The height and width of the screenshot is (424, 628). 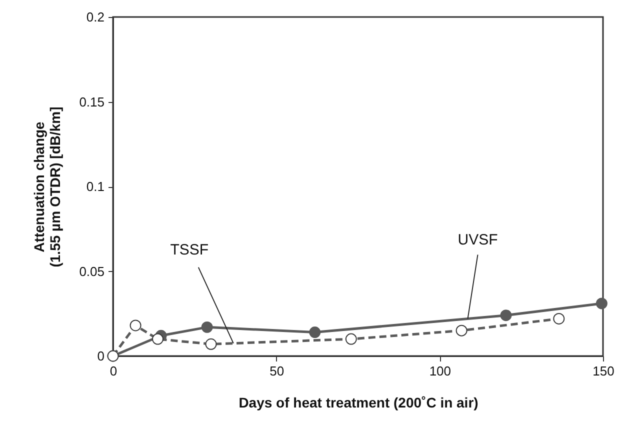 What do you see at coordinates (95, 186) in the screenshot?
I see `y-tick-label: 0.1` at bounding box center [95, 186].